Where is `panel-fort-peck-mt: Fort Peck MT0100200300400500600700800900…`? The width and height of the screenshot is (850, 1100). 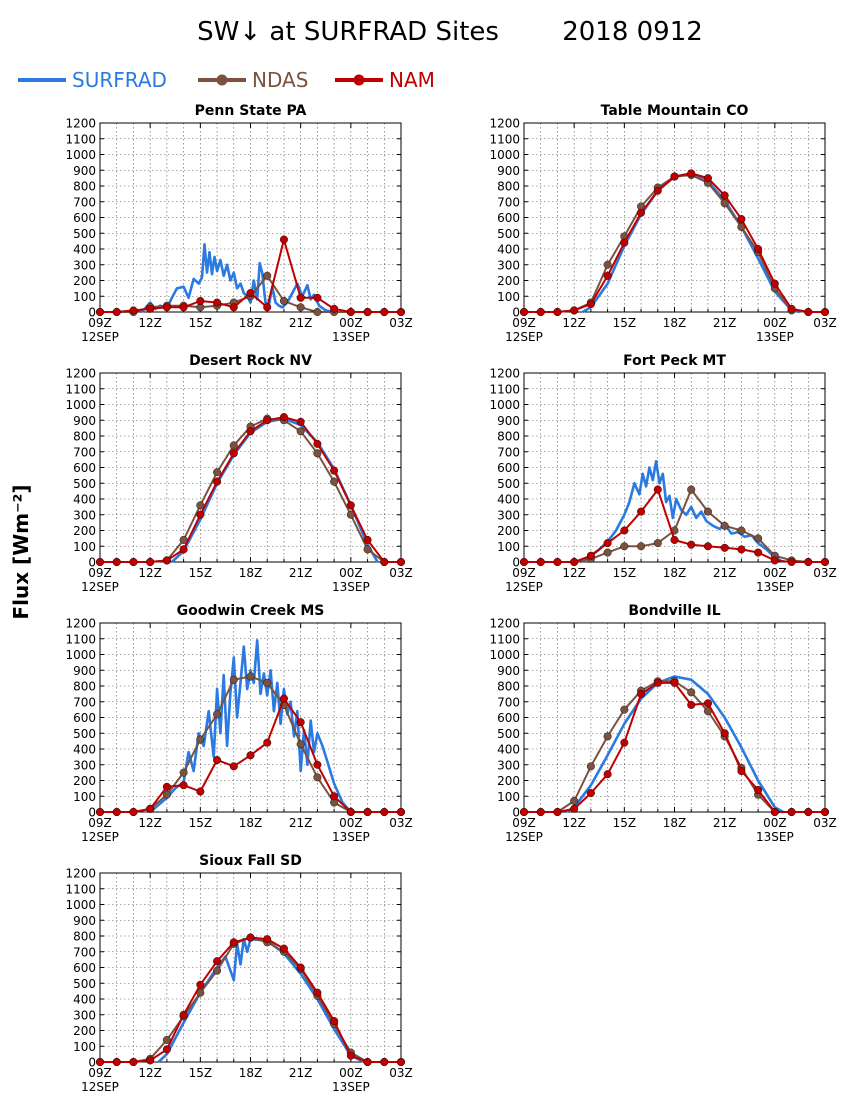 panel-fort-peck-mt: Fort Peck MT0100200300400500600700800900… is located at coordinates (662, 473).